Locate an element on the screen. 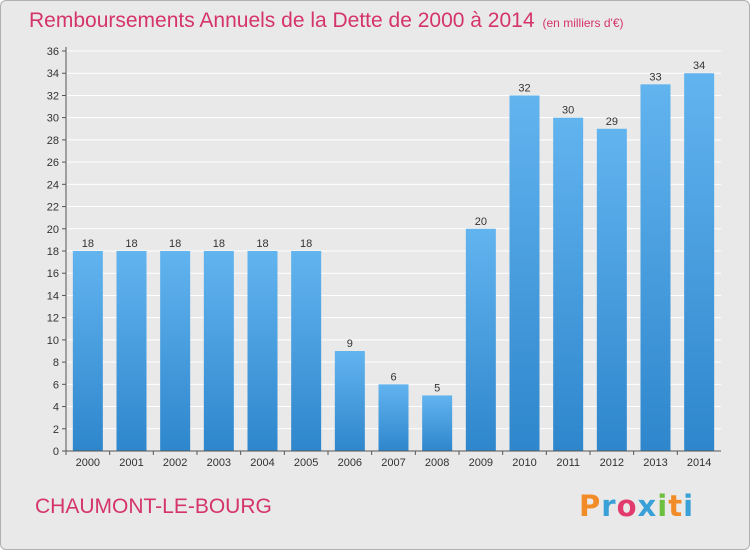  y-tick-label: 20 is located at coordinates (53, 230).